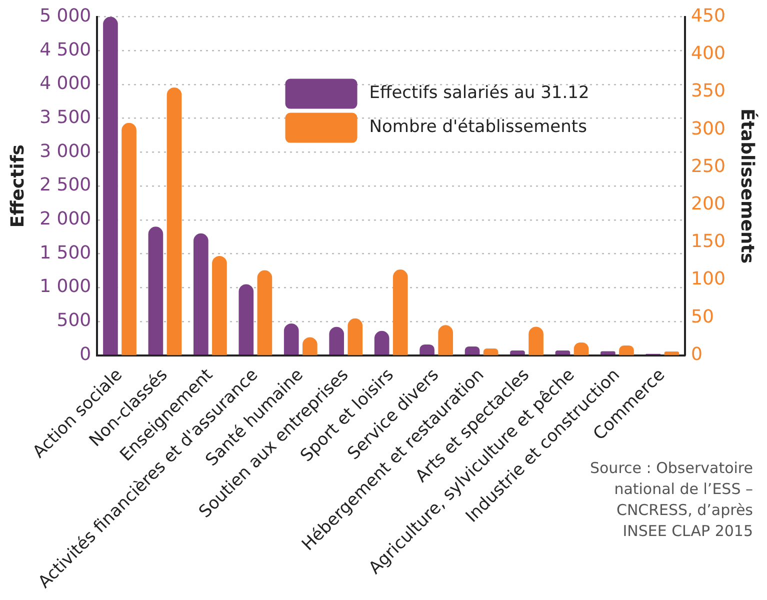  I want to click on y-tick-label: 4 500, so click(66, 49).